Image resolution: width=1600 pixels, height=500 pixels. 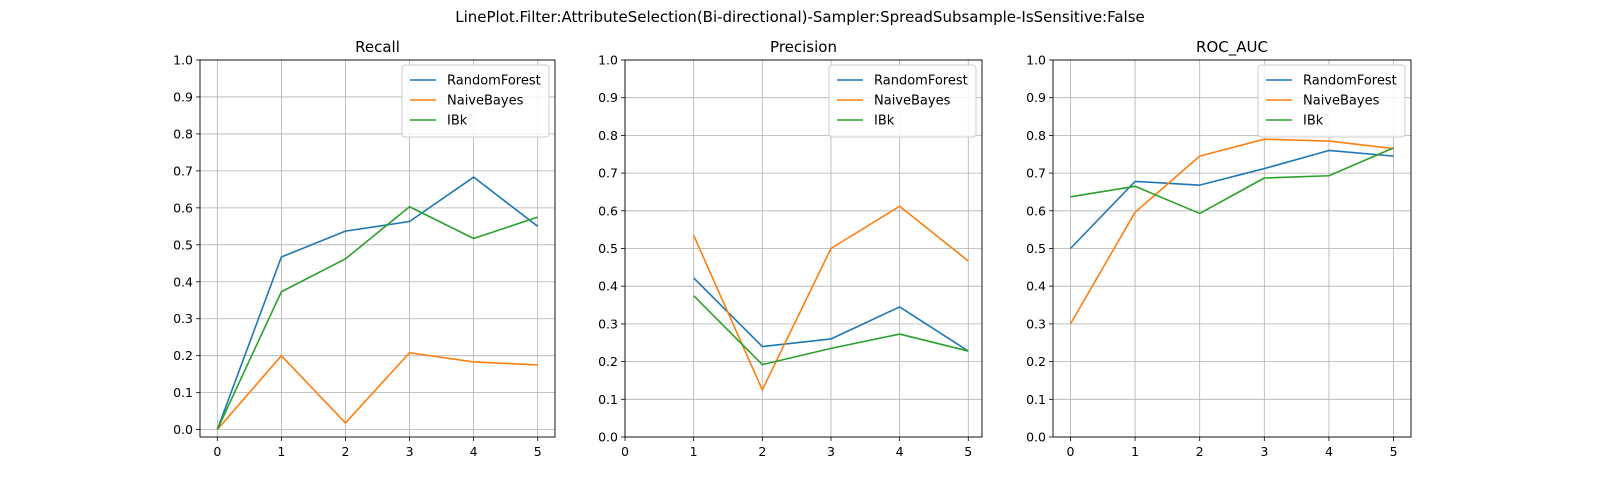 What do you see at coordinates (803, 47) in the screenshot?
I see `chart-title: Precision` at bounding box center [803, 47].